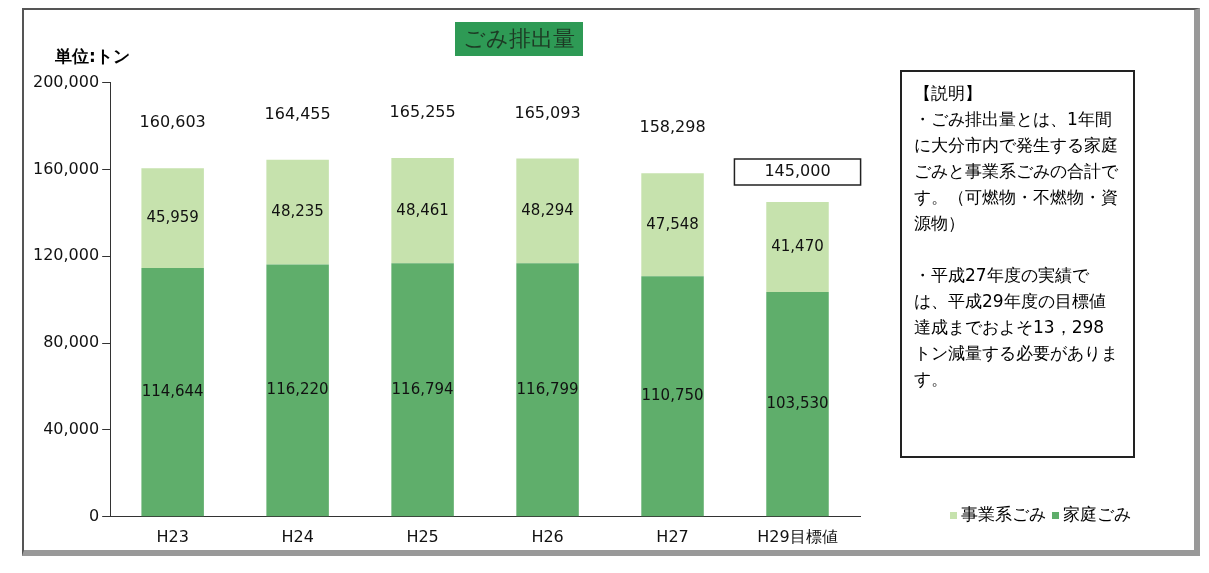 Image resolution: width=1209 pixels, height=573 pixels. Describe the element at coordinates (797, 171) in the screenshot. I see `total-label: 145,000` at that location.